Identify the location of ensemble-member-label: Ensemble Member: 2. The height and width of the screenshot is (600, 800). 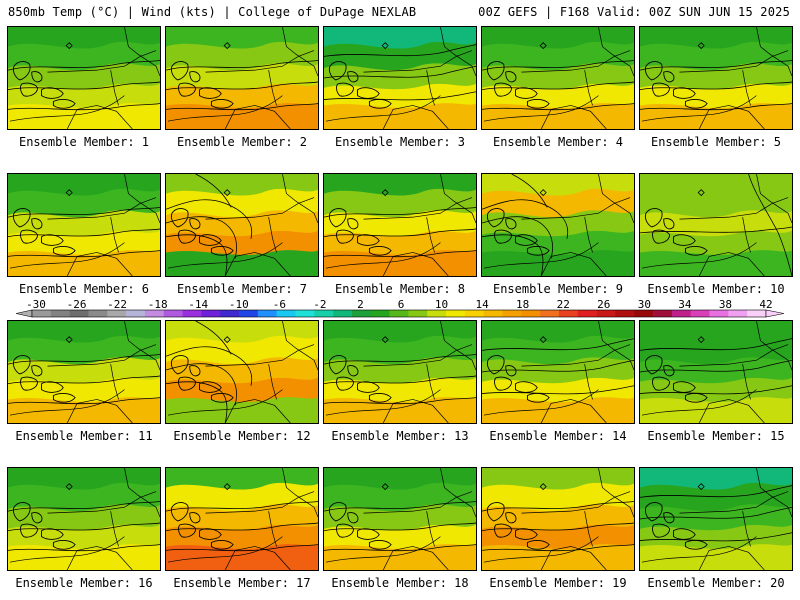
(242, 142).